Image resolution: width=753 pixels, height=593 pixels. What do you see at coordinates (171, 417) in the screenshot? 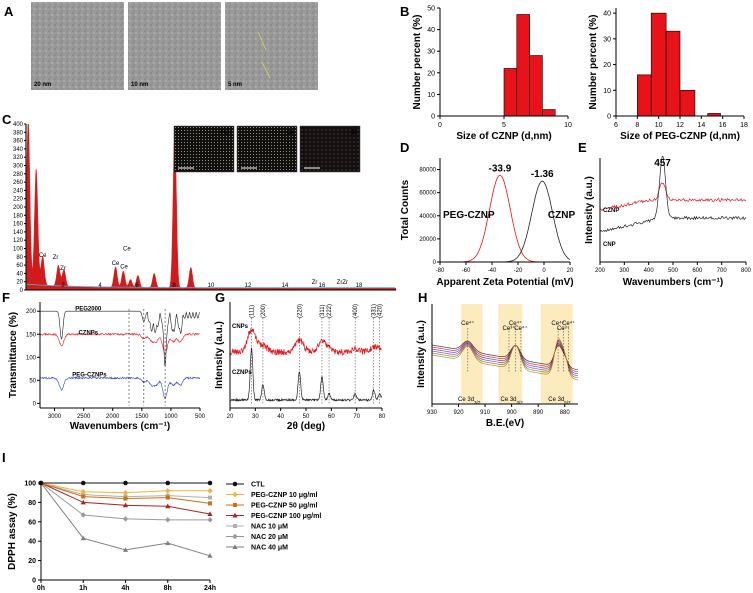
I see `x-tick-label: 1000` at bounding box center [171, 417].